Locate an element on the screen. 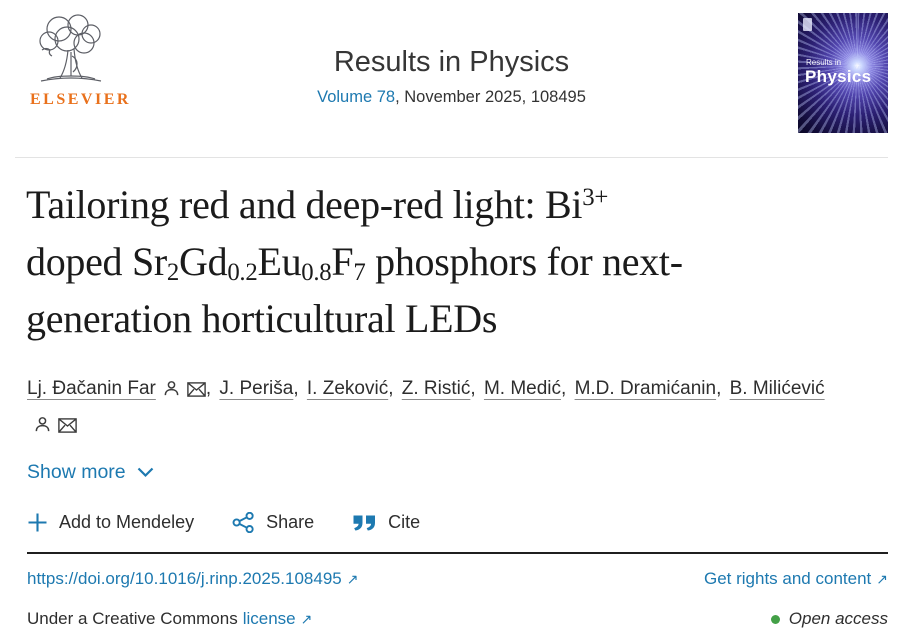 This screenshot has width=903, height=644. cite-button: Cite is located at coordinates (386, 522).